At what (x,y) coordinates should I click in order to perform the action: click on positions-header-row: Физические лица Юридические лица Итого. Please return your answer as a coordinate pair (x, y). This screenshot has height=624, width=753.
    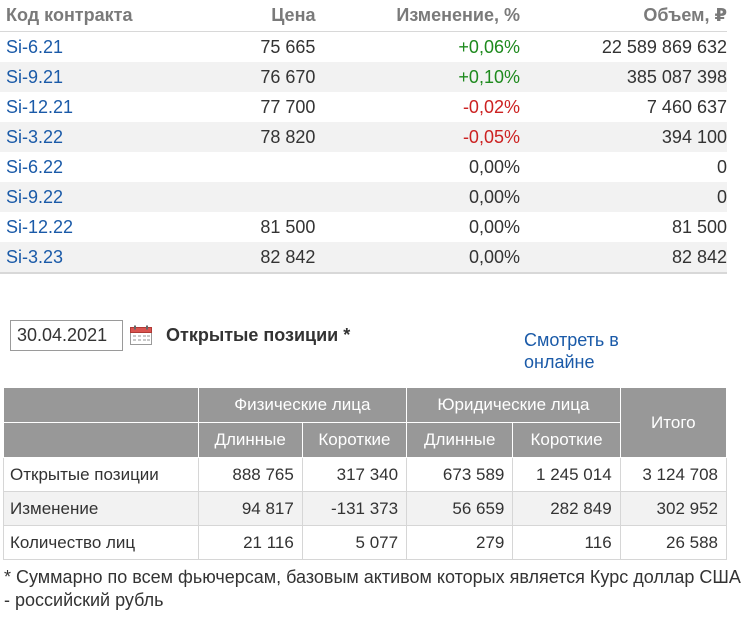
    Looking at the image, I should click on (365, 422).